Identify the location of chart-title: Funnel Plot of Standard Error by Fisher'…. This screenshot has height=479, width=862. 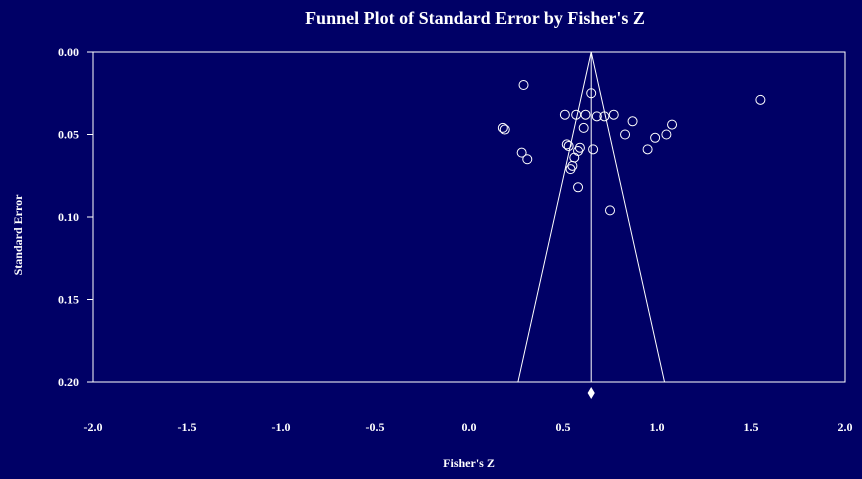
(475, 18).